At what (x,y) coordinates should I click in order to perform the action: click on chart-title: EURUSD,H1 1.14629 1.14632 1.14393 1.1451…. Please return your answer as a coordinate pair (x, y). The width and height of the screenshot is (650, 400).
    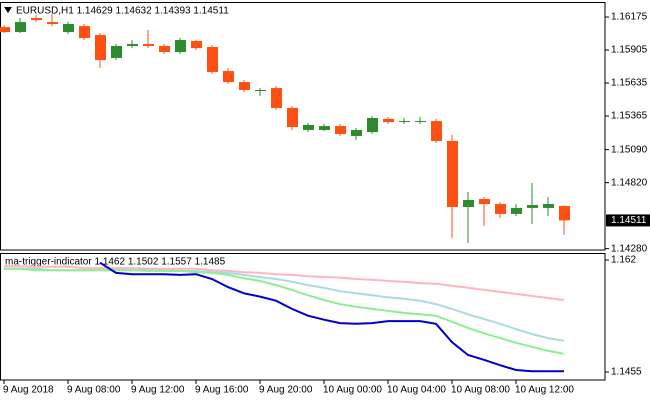
    Looking at the image, I should click on (122, 11).